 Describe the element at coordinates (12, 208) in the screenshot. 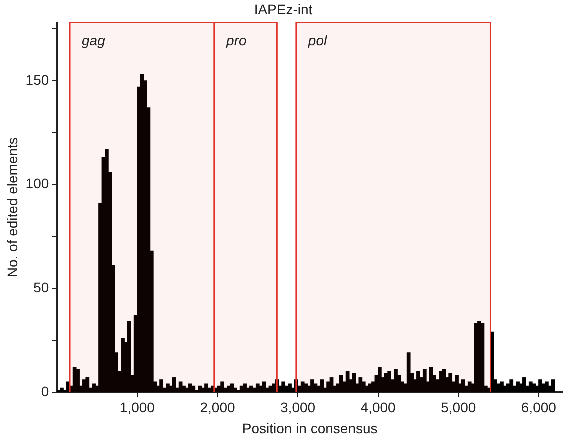

I see `y-axis-title: No. of edited elements` at that location.